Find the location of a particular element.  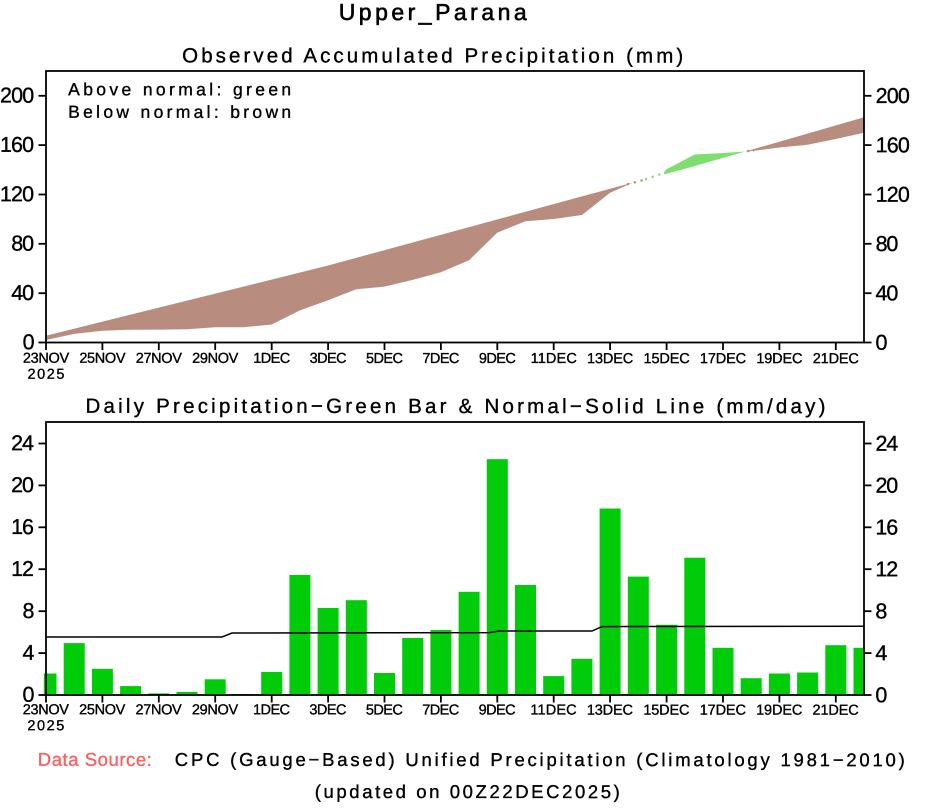

svg-text: Data Source: is located at coordinates (95, 759).